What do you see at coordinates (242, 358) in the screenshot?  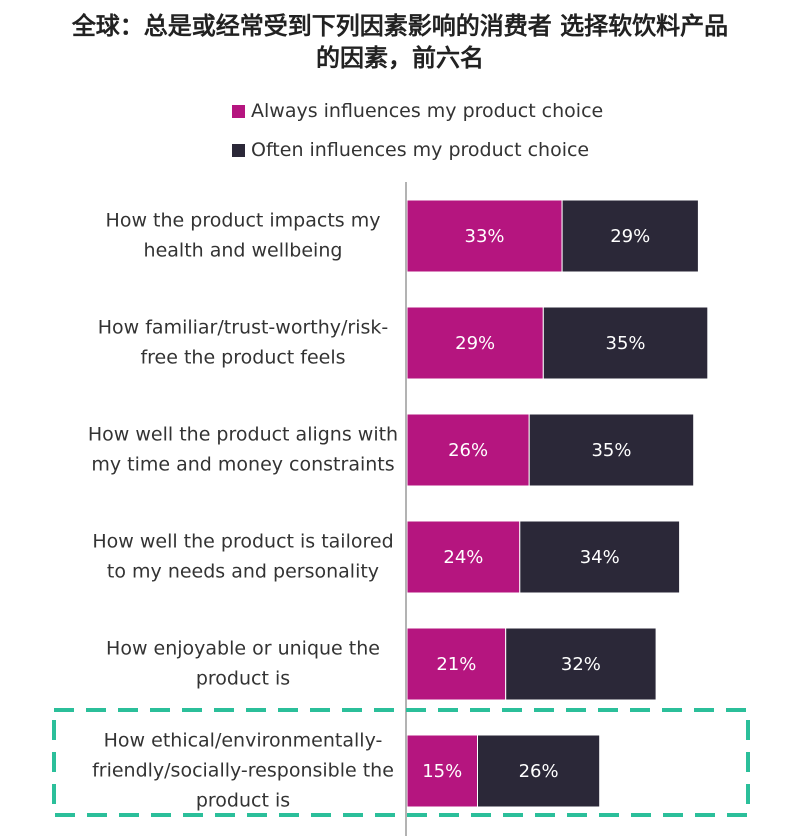 I see `category-label-1-line-1: free the product feels` at bounding box center [242, 358].